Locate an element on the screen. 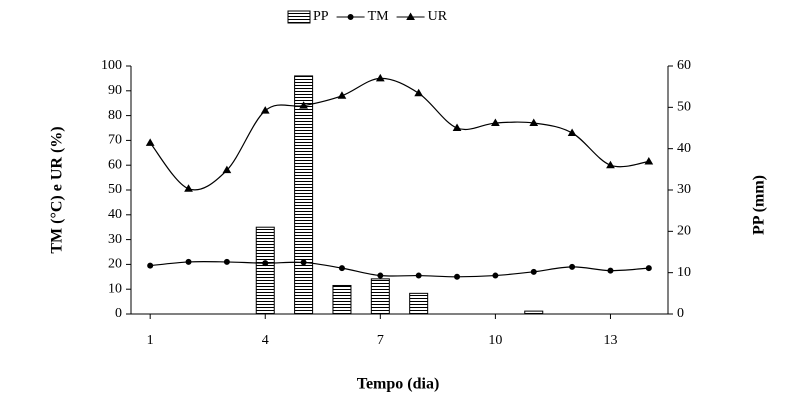  x-tick-label: 10 is located at coordinates (495, 340).